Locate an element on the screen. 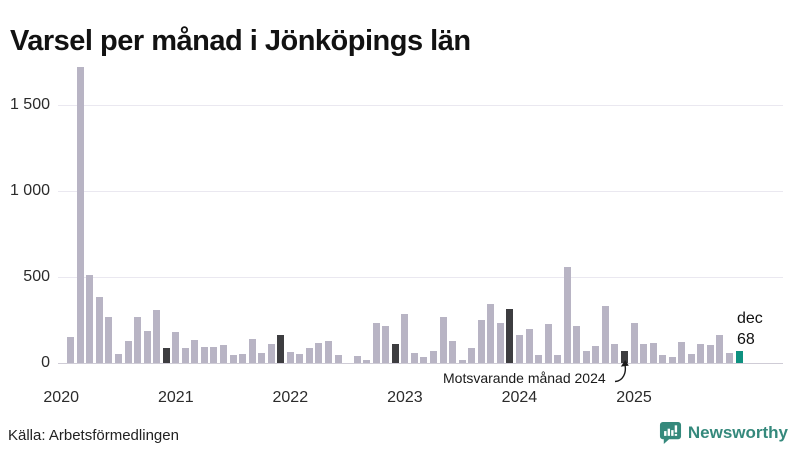  chart-title: Varsel per månad i Jönköpings län is located at coordinates (240, 41).